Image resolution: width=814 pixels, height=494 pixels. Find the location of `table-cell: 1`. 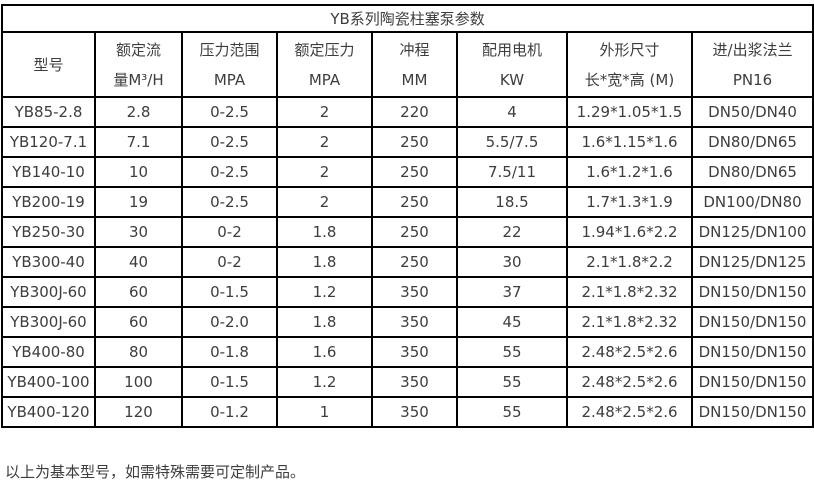

table-cell: 1 is located at coordinates (324, 412).